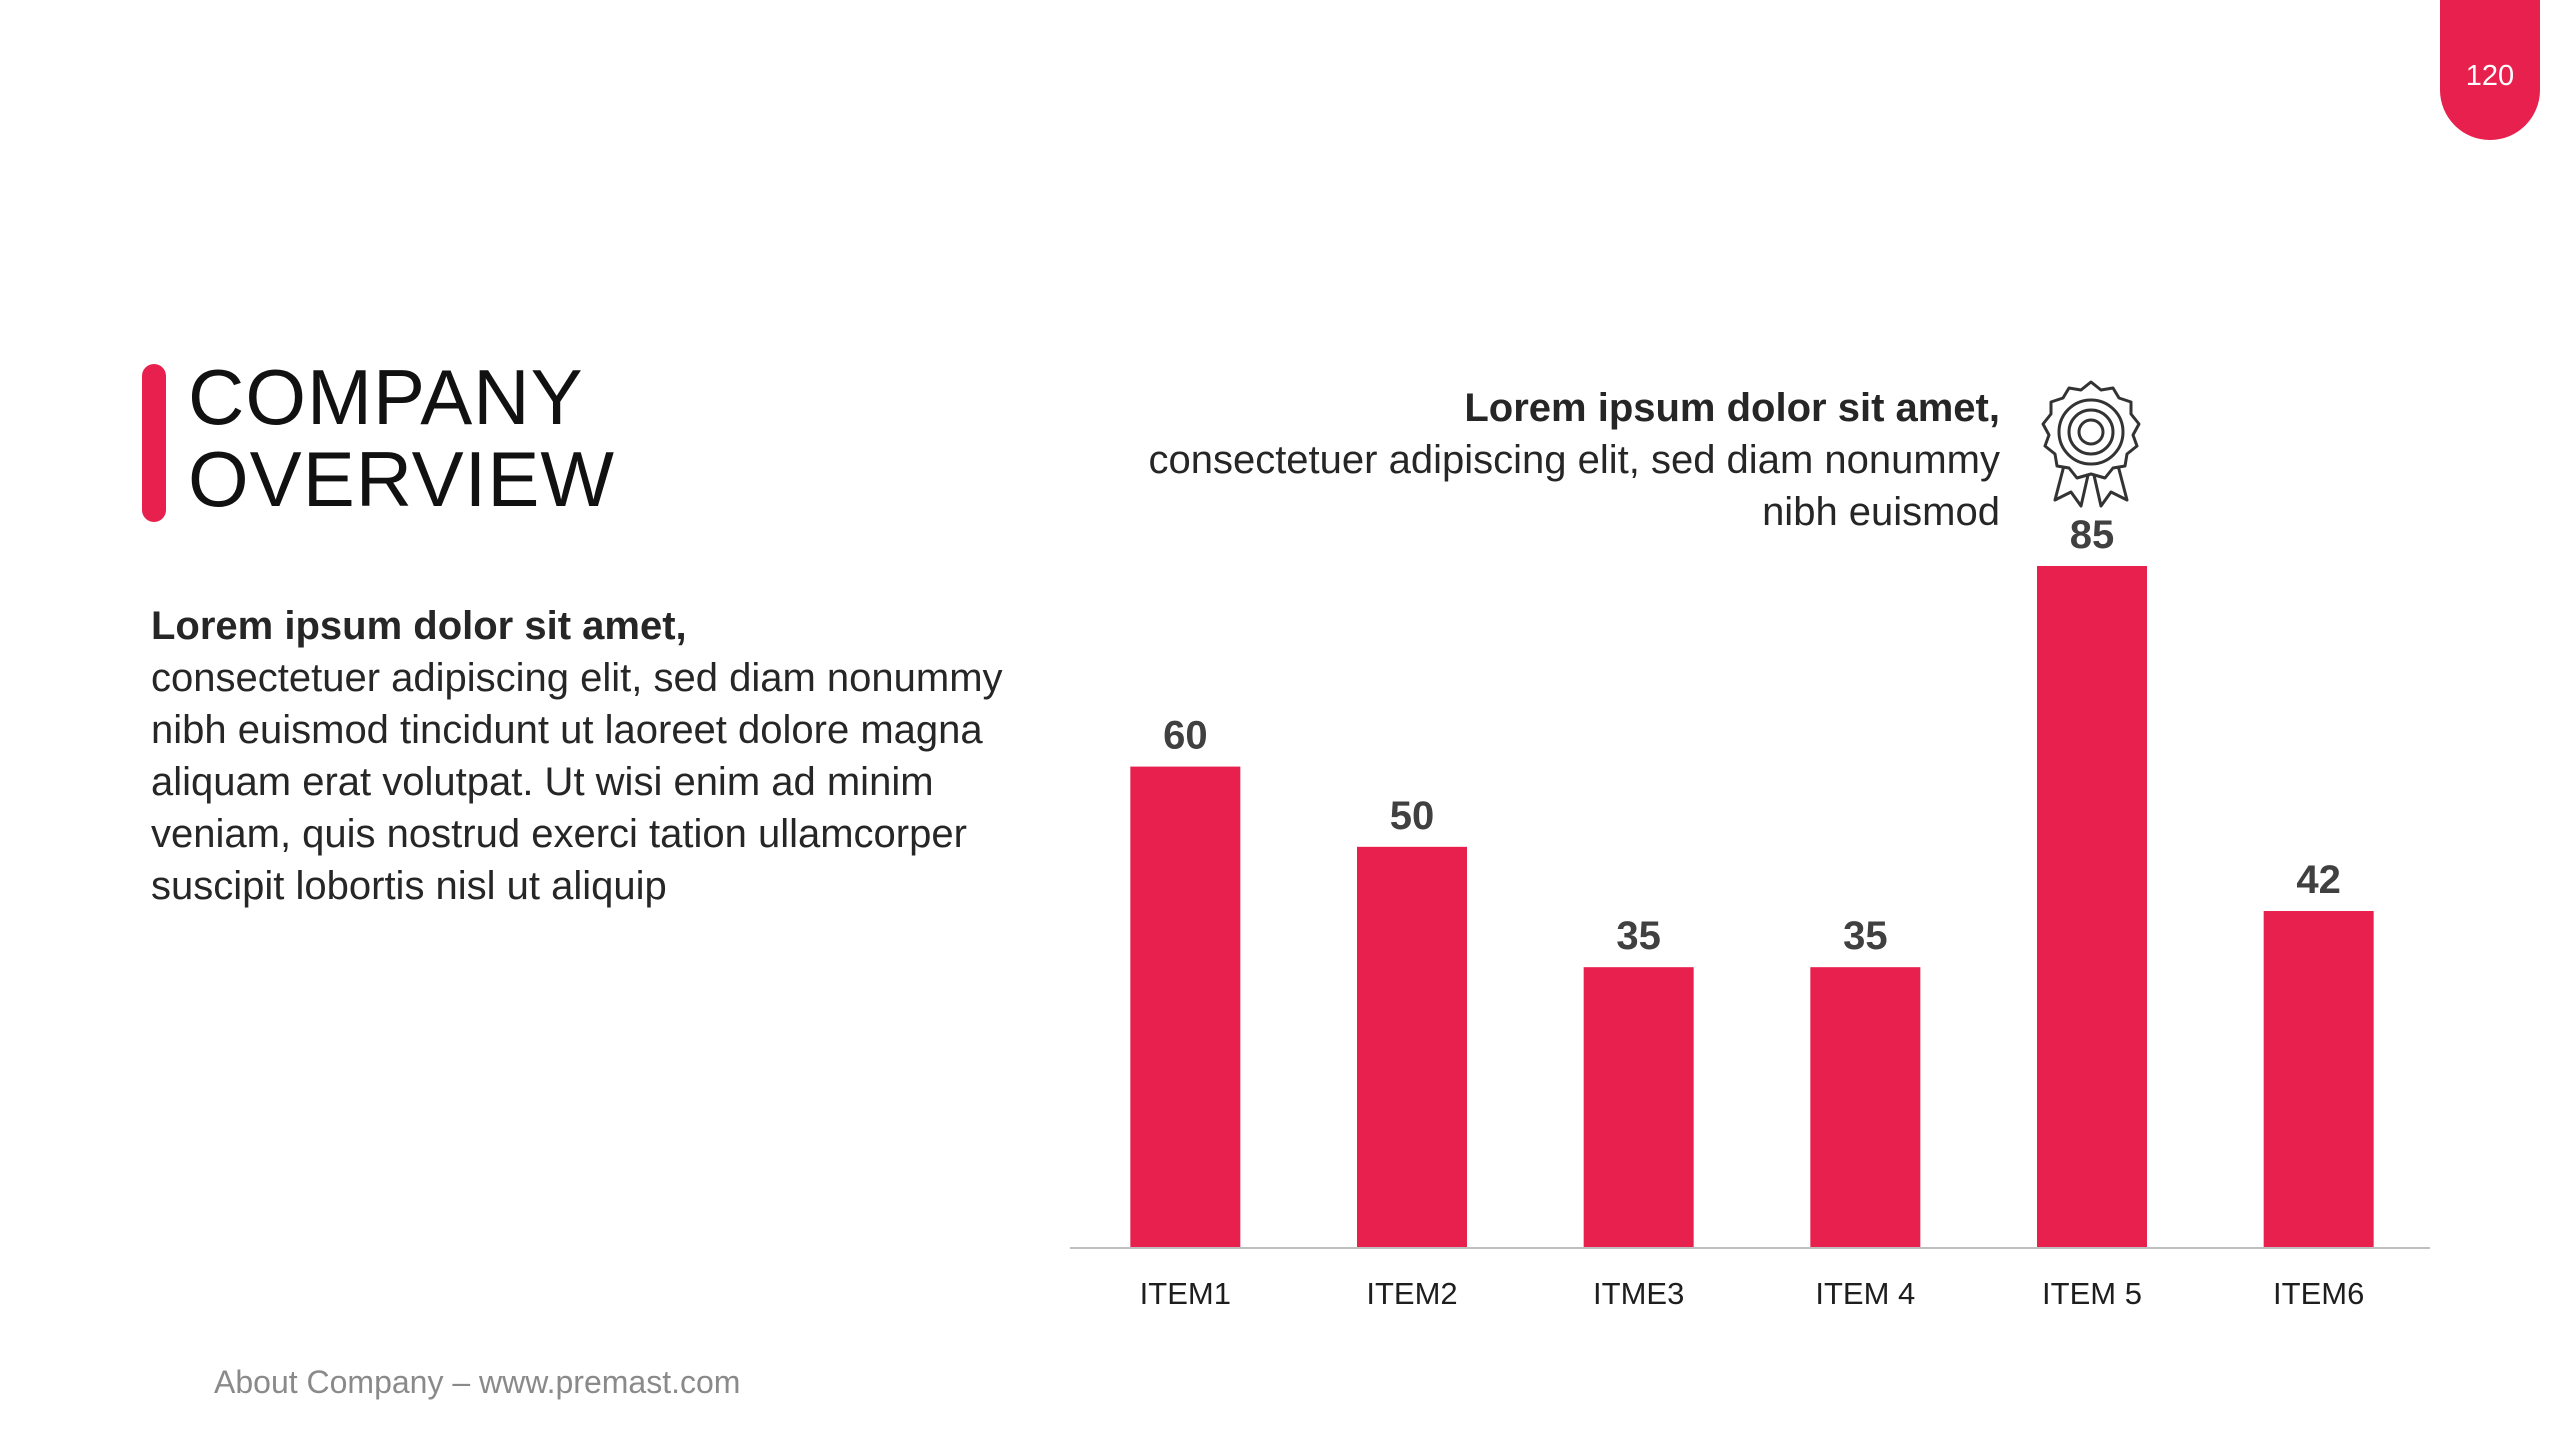 The height and width of the screenshot is (1440, 2560). Describe the element at coordinates (1638, 936) in the screenshot. I see `bar-value-label-3: 35` at that location.